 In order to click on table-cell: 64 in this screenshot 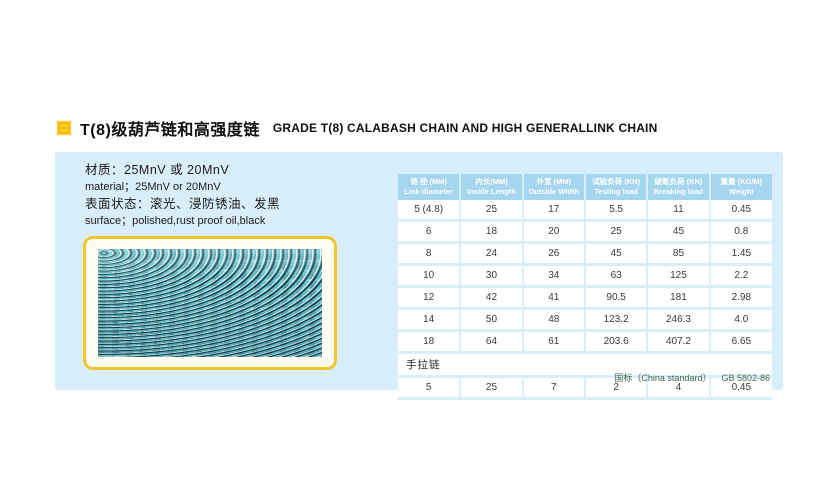, I will do `click(492, 342)`.